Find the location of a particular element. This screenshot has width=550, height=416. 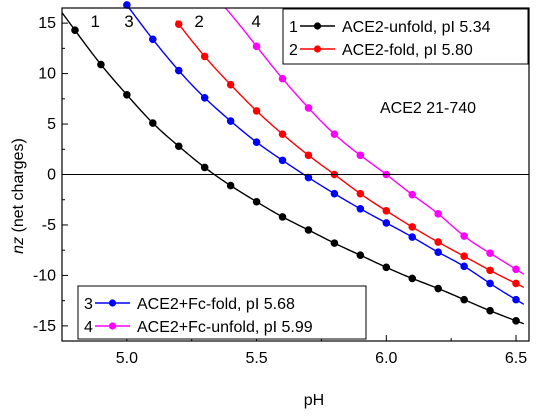

y-tick-label: -5 is located at coordinates (49, 225).